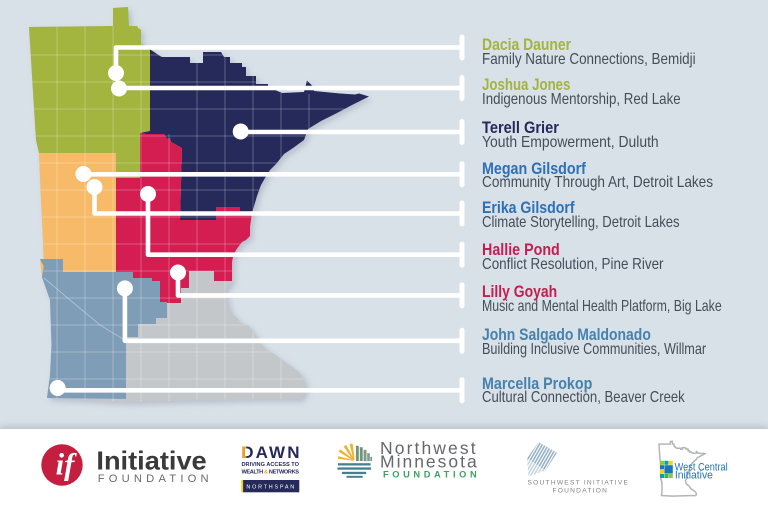  Describe the element at coordinates (579, 483) in the screenshot. I see `svg-text: SOUTHWEST INITIATIVE` at that location.